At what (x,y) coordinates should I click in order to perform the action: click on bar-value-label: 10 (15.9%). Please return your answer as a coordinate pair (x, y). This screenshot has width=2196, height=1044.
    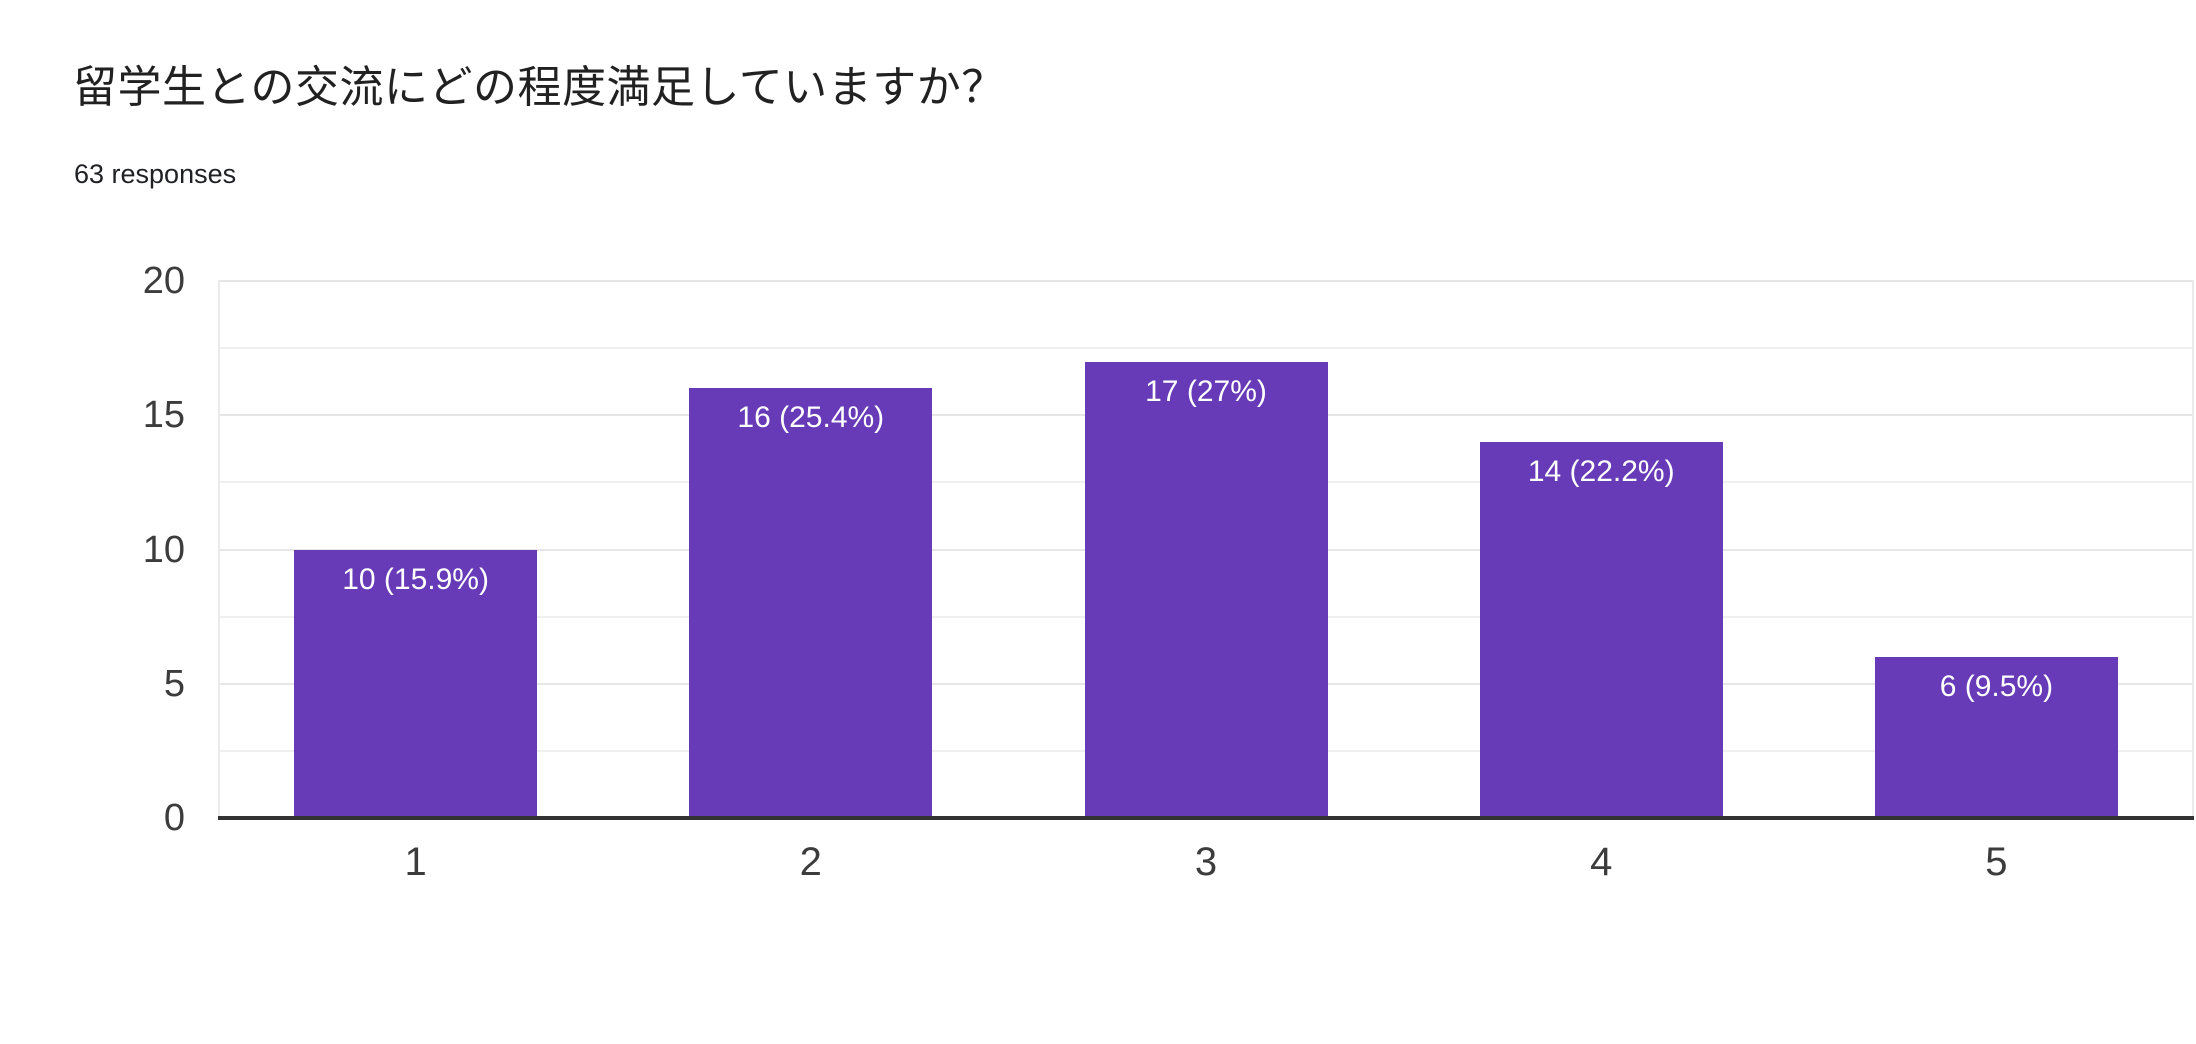
    Looking at the image, I should click on (415, 579).